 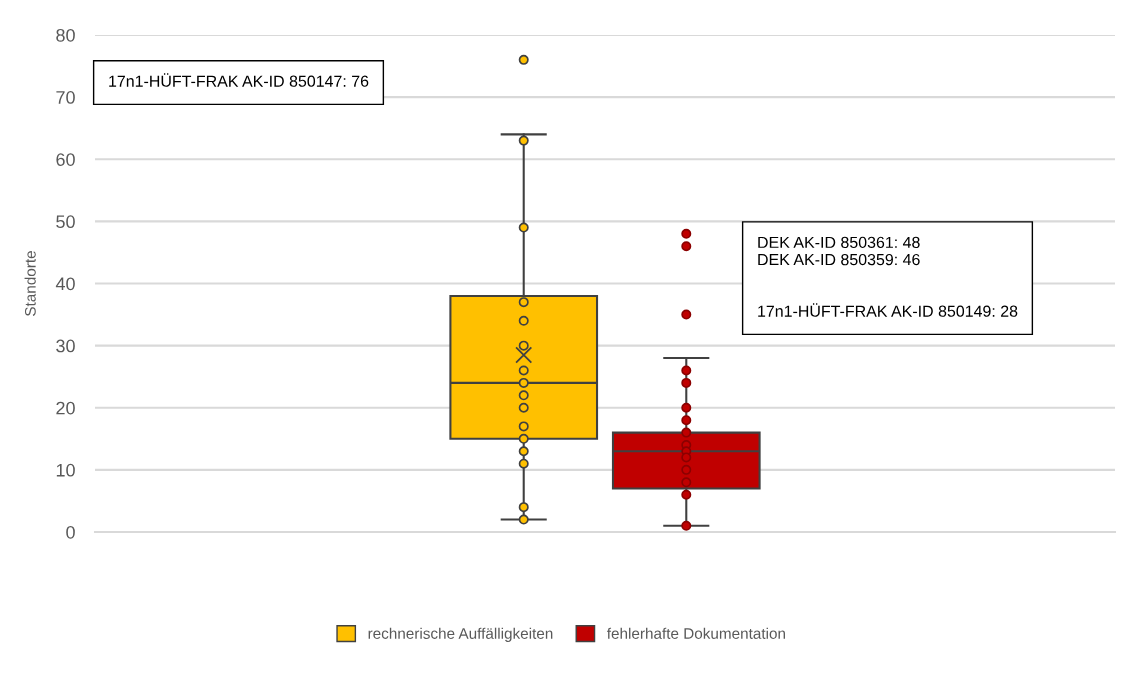 I want to click on text: DEK AK-ID 850361: 48 DEK AK-ID 850359: 46 17n1-HÜFT-FRAK AK-ID 850149: 28, so click(x=888, y=276).